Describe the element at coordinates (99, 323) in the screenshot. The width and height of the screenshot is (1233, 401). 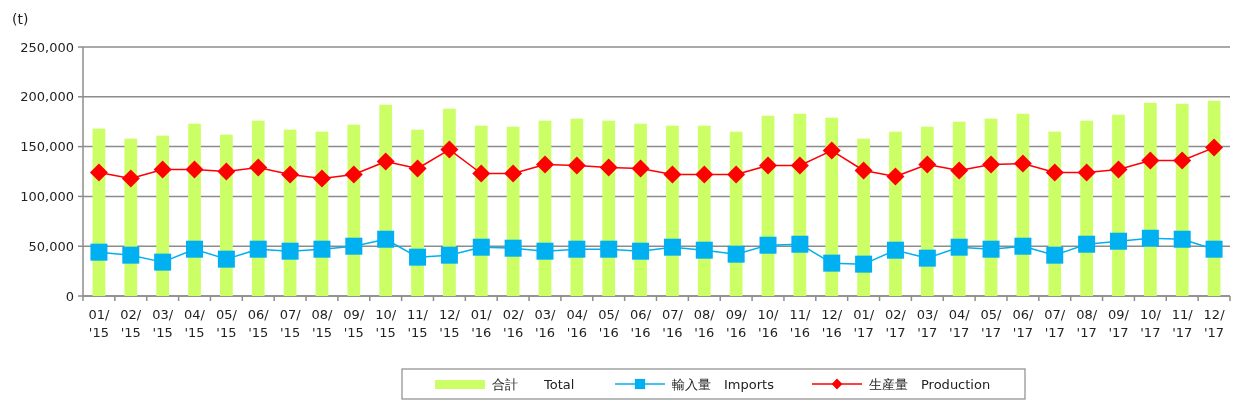
I see `x-tick-label: 01/ '15` at that location.